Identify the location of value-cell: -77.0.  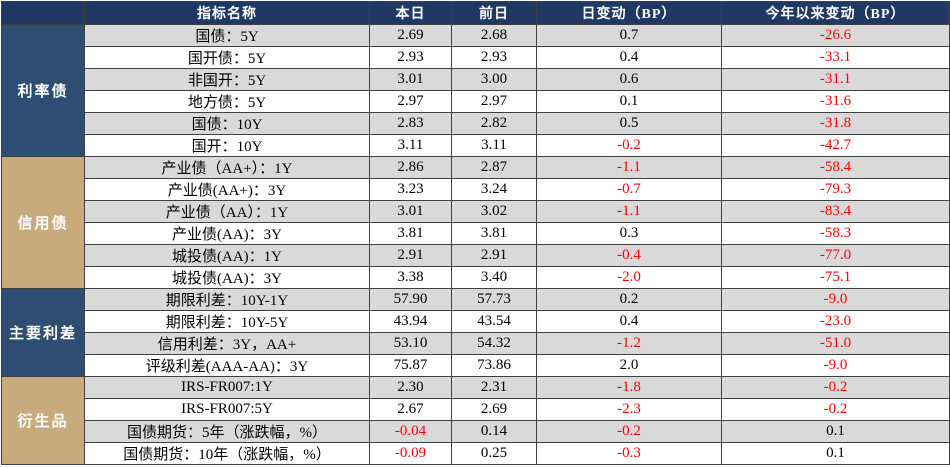
(835, 255).